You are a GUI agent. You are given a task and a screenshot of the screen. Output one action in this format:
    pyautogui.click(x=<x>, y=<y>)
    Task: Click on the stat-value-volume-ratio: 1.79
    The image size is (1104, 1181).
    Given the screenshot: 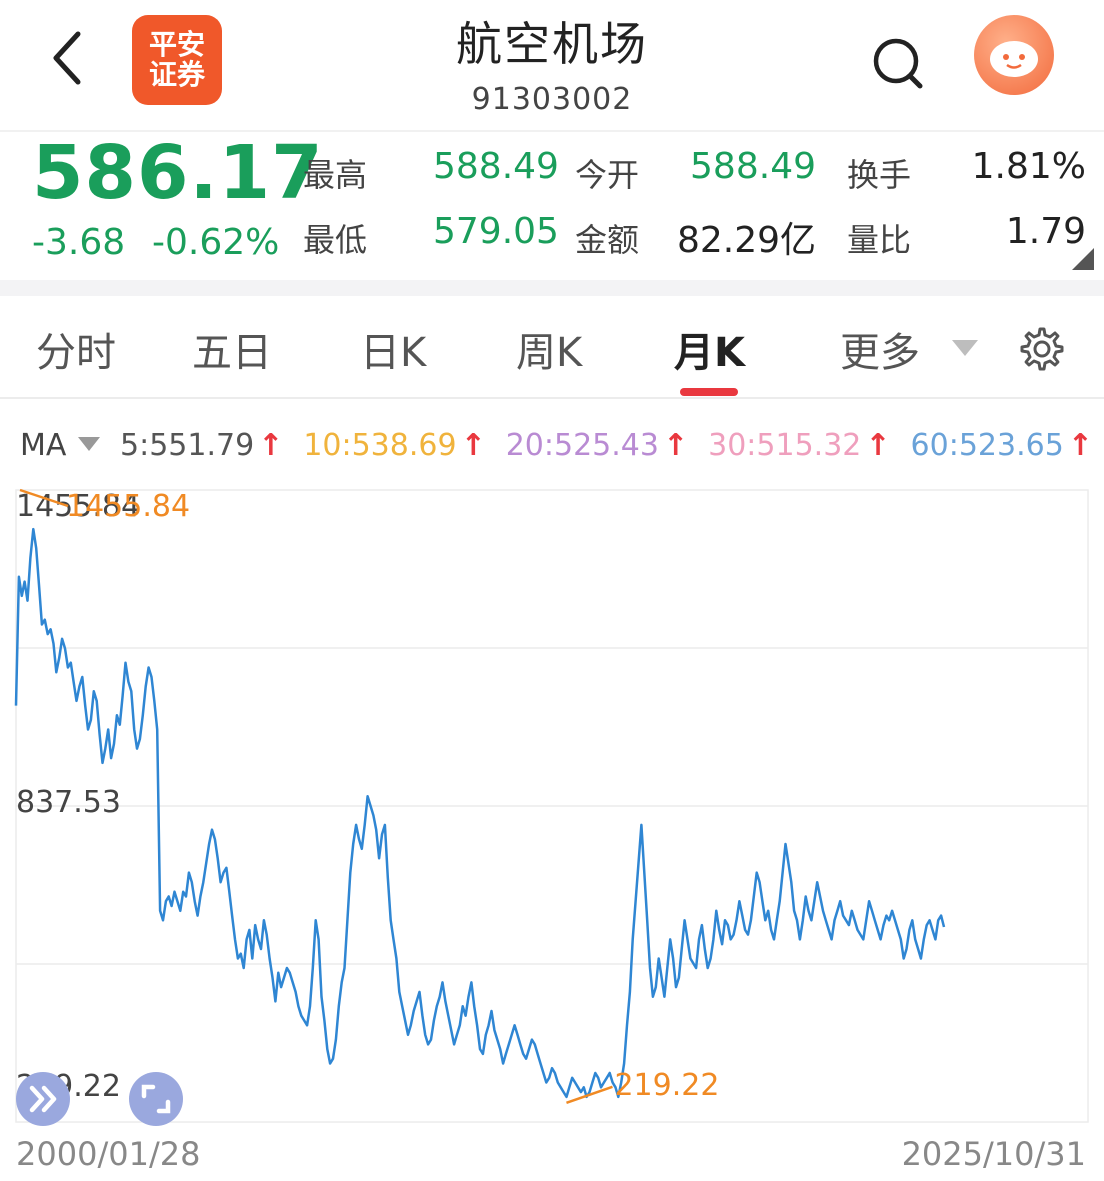 What is the action you would take?
    pyautogui.click(x=1045, y=231)
    